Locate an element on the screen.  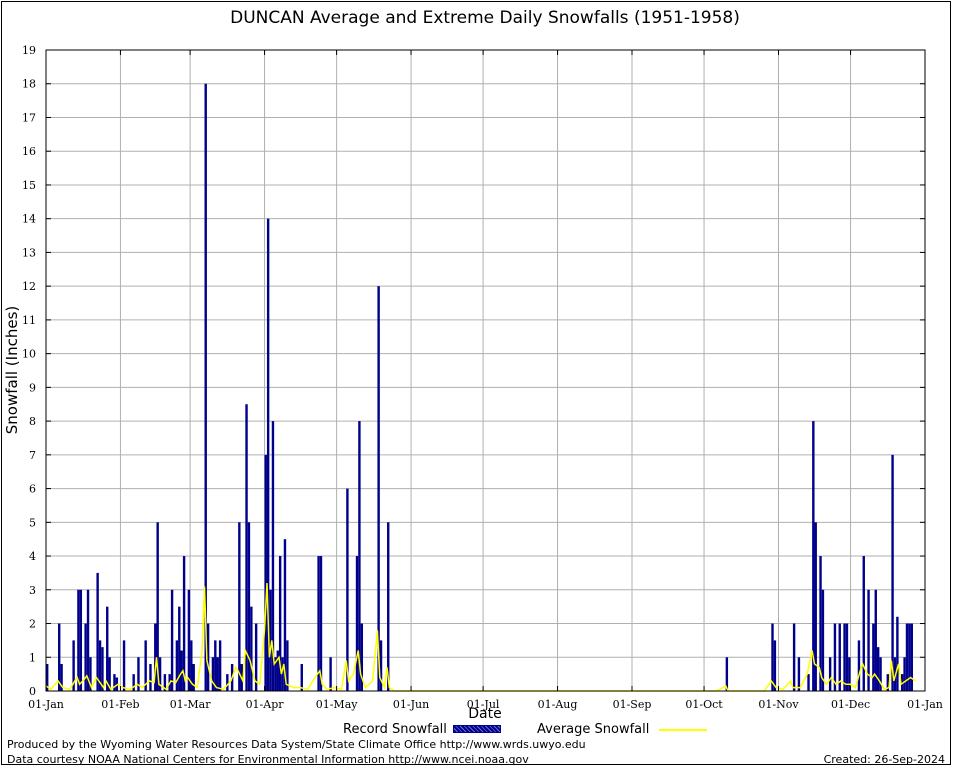
x-tick-label: 01-Aug is located at coordinates (558, 704).